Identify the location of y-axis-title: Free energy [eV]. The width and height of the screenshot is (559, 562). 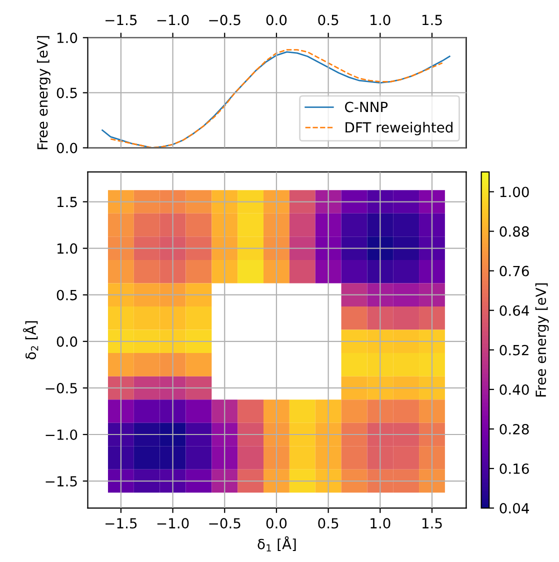
(43, 93).